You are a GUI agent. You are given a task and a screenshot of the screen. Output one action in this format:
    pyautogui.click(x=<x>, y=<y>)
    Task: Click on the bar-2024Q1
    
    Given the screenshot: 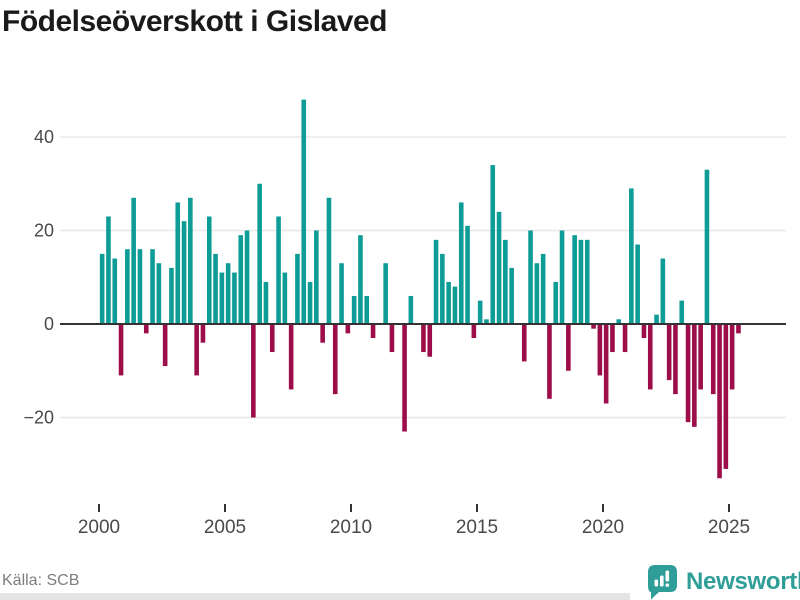 What is the action you would take?
    pyautogui.click(x=707, y=246)
    